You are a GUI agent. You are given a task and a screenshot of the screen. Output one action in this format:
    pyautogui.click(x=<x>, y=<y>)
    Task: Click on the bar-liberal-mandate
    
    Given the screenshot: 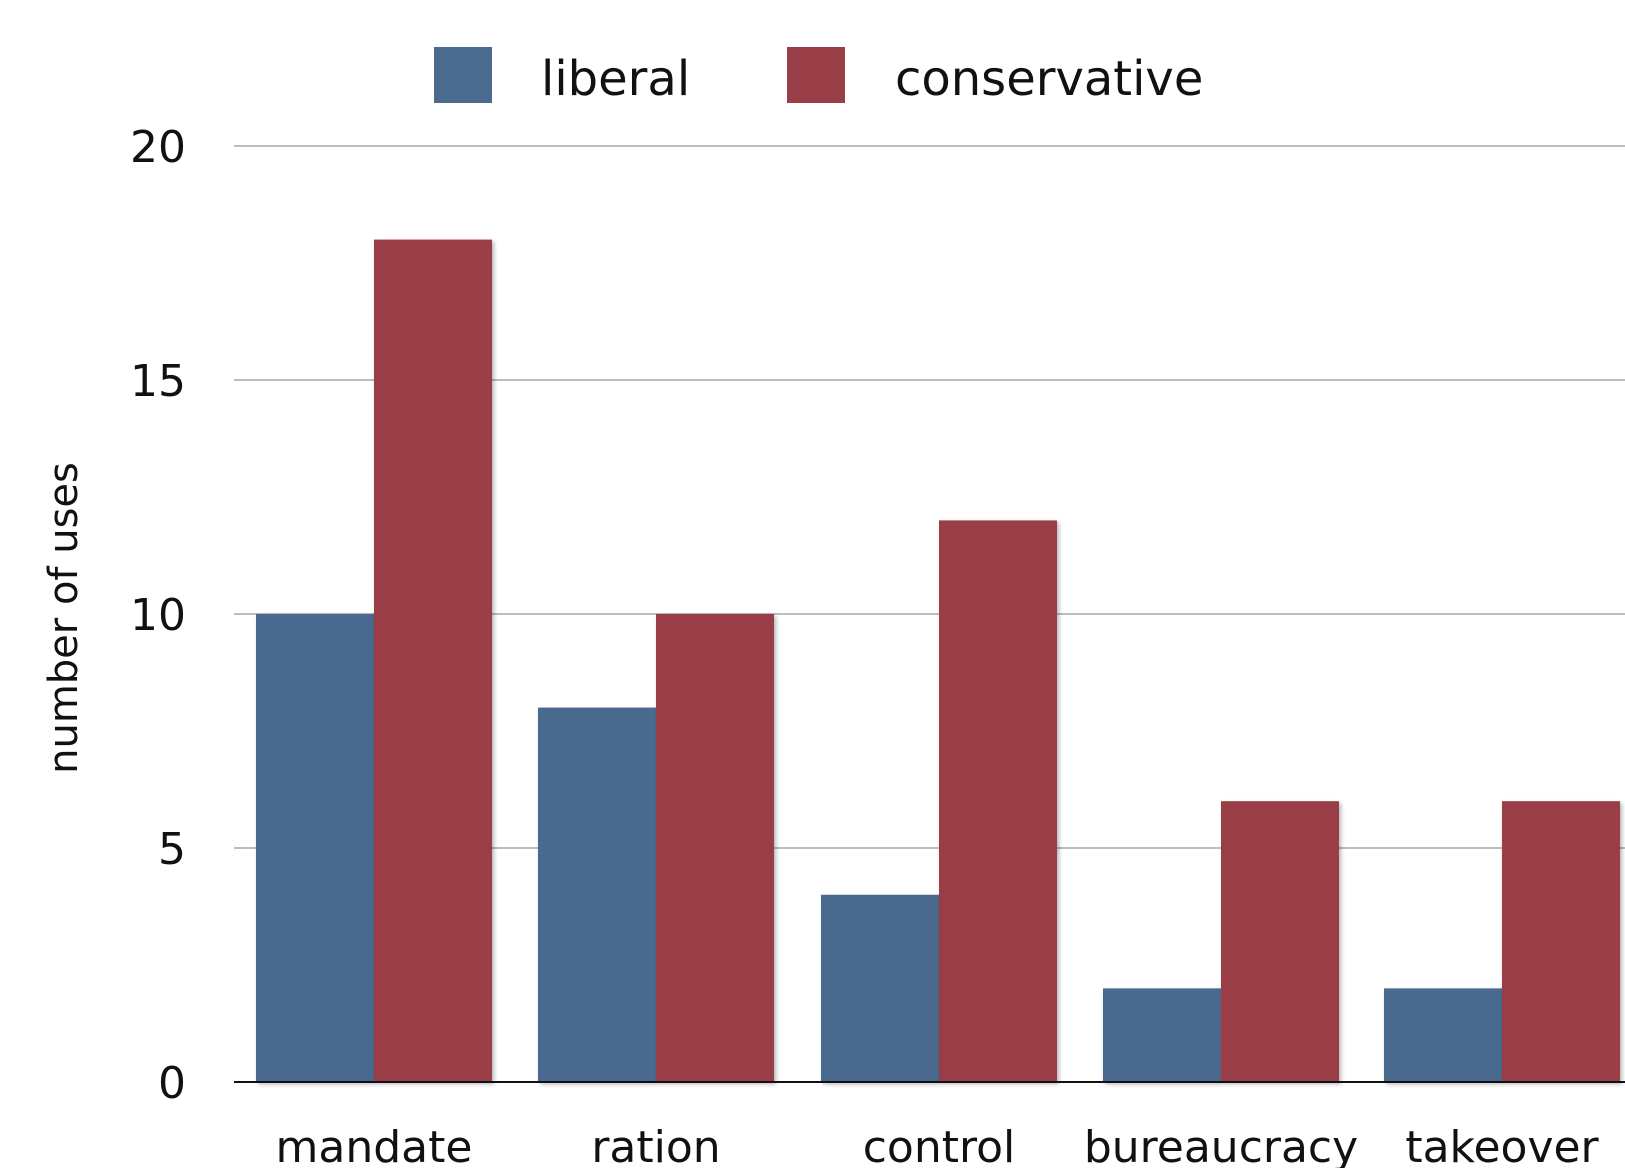 What is the action you would take?
    pyautogui.click(x=315, y=848)
    